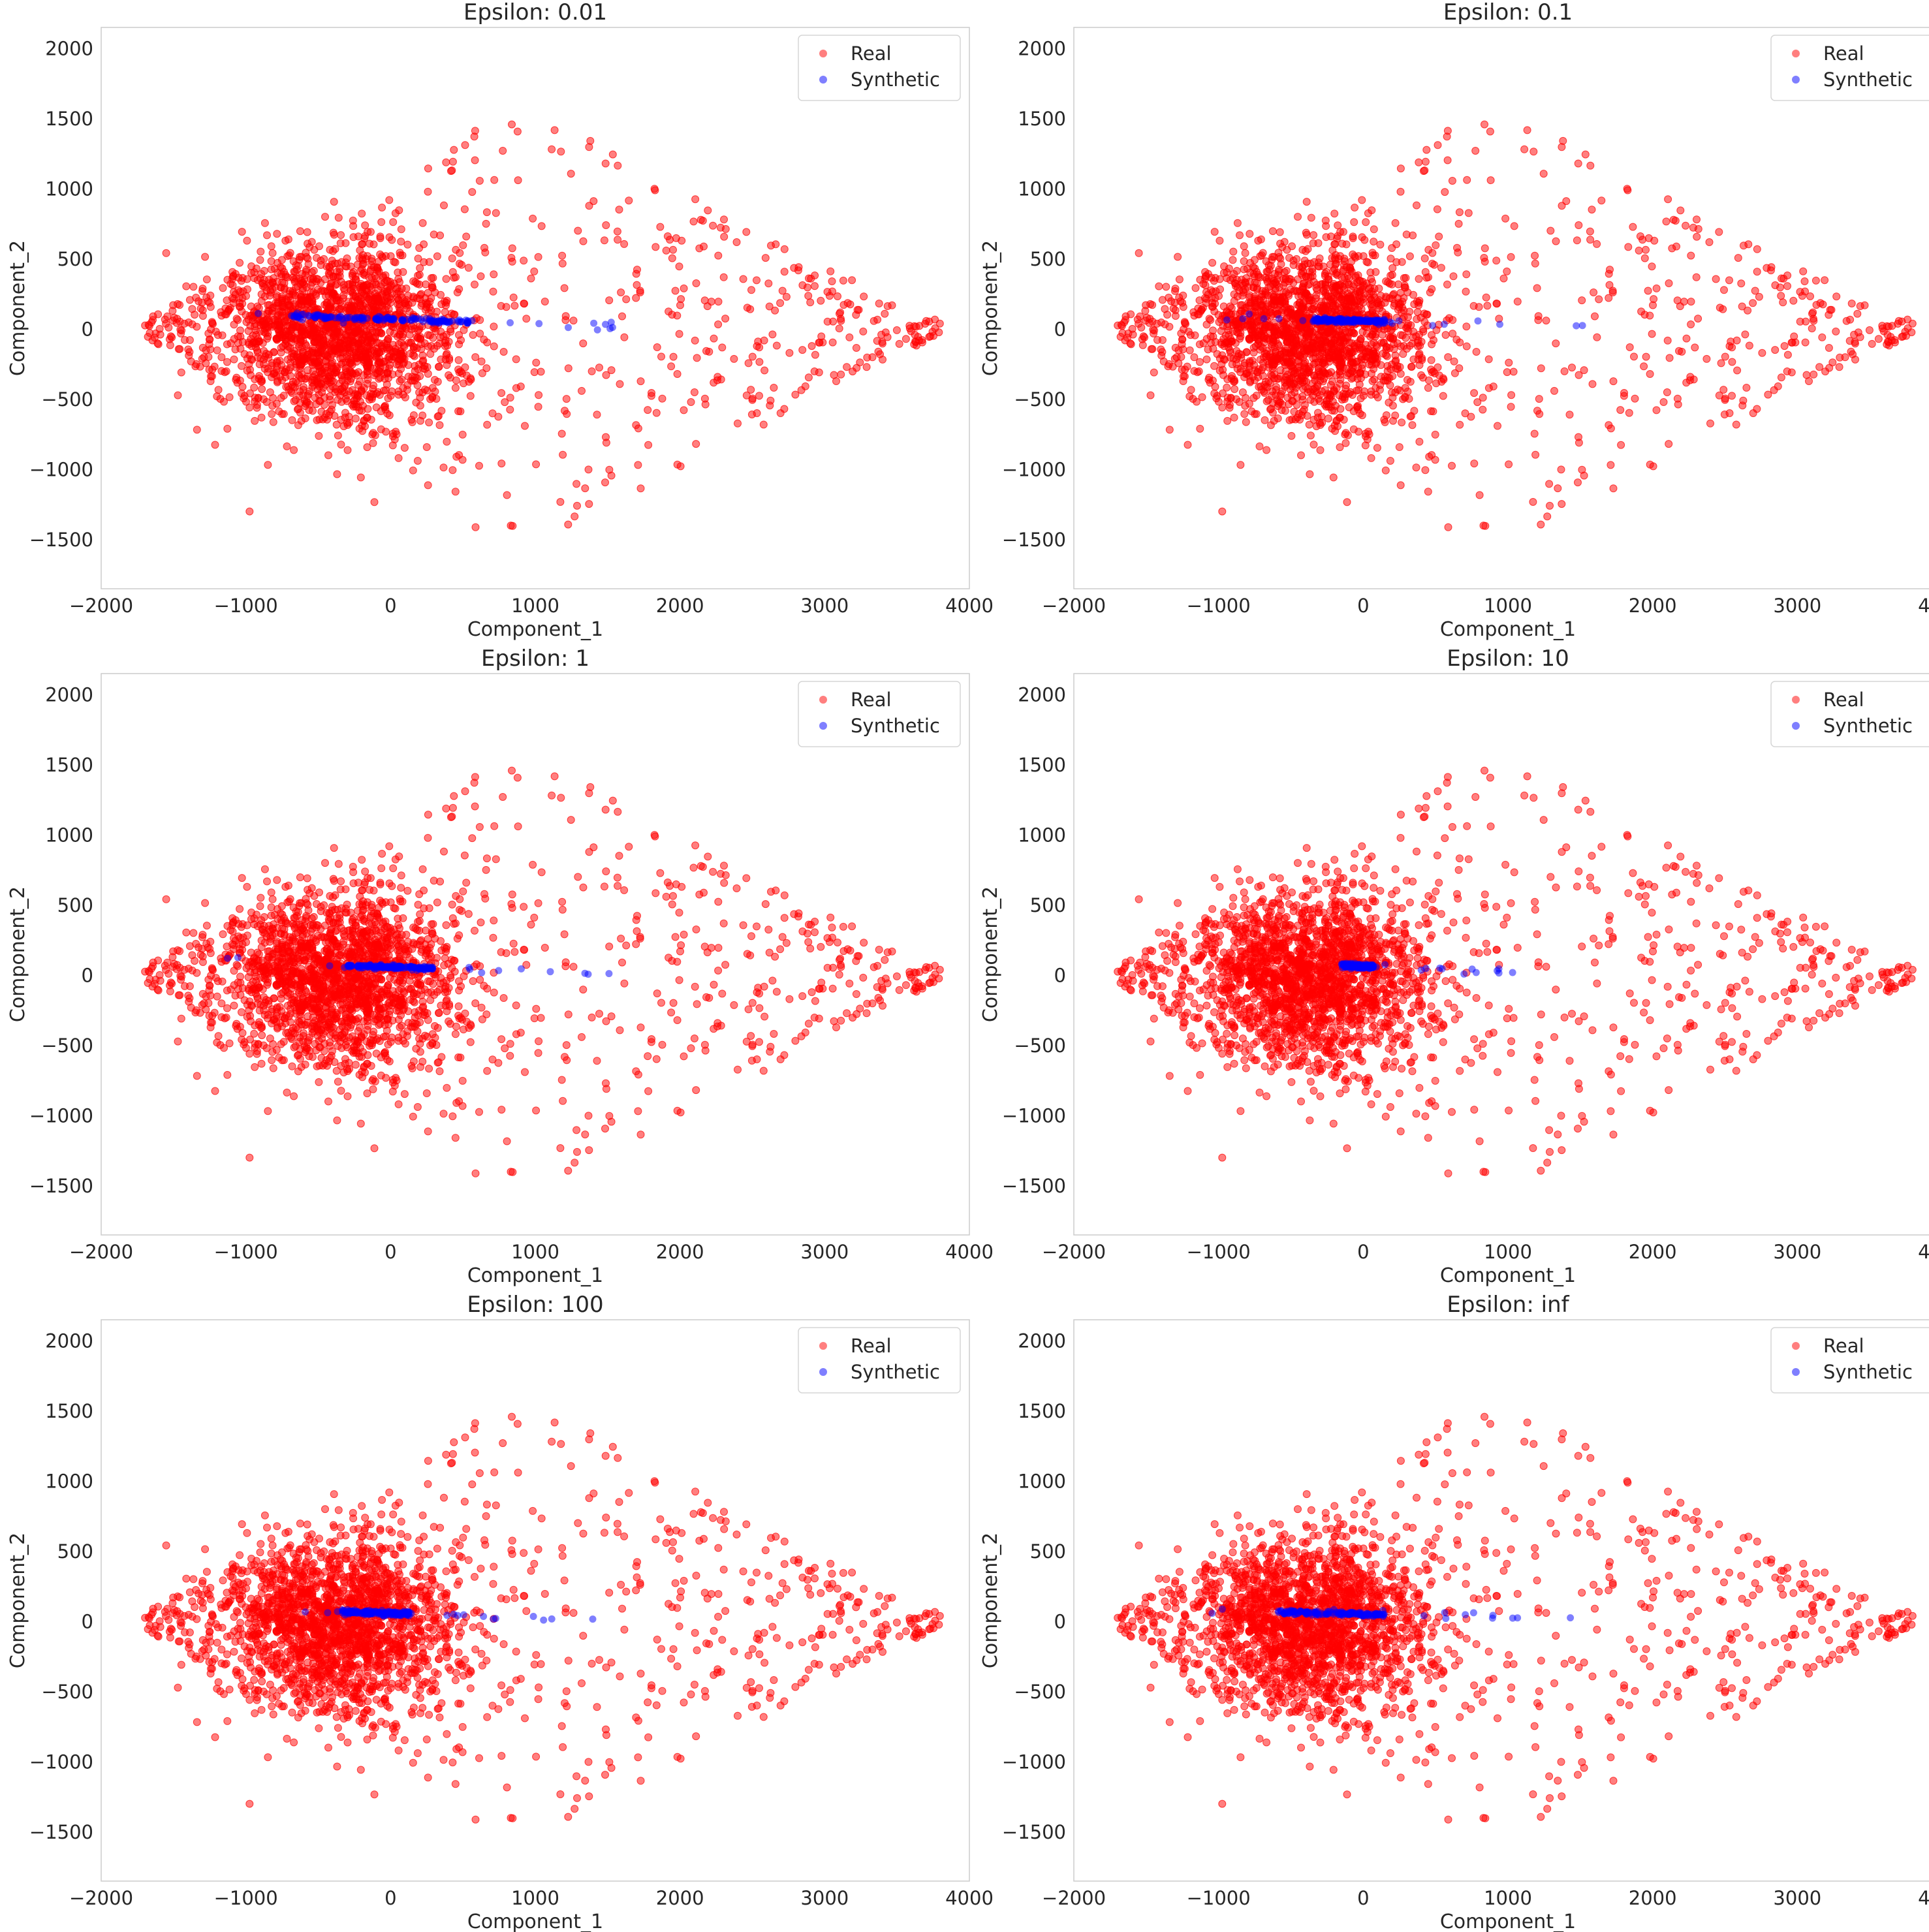  I want to click on legend-marker, so click(823, 54).